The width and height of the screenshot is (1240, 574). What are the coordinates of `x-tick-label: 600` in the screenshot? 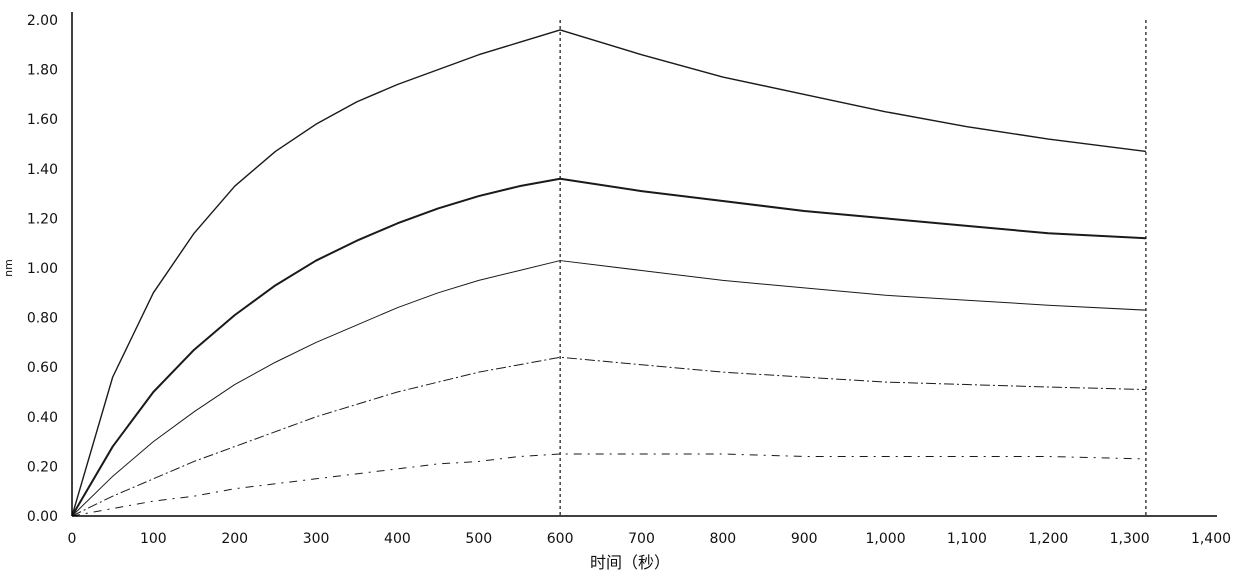 It's located at (560, 539).